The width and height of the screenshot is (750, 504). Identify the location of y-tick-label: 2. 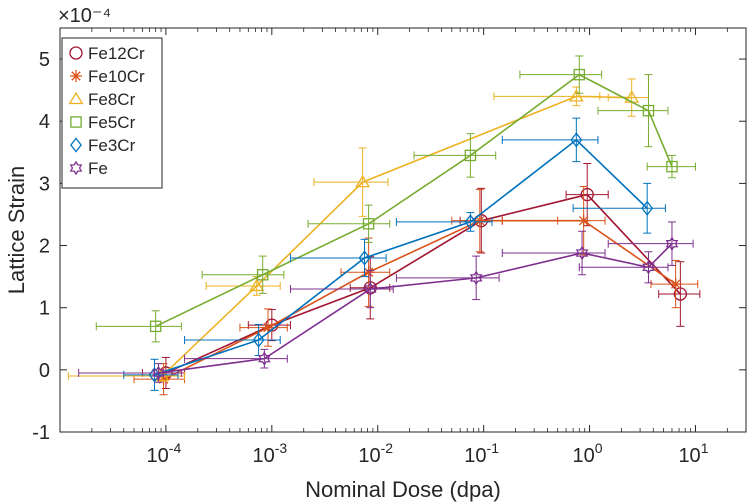
(44, 247).